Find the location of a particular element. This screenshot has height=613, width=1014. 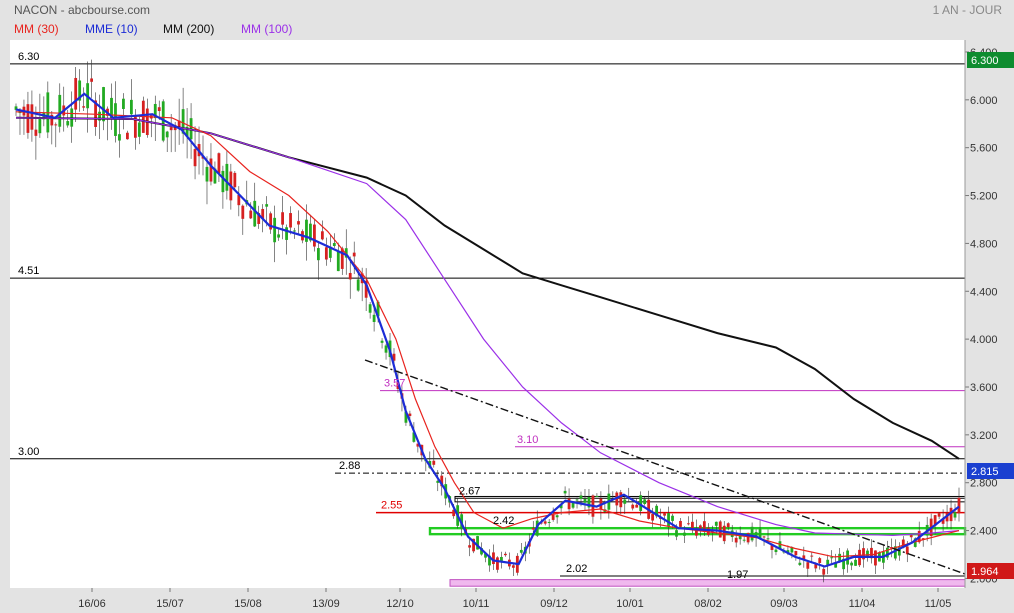

x-tick-label-10: 11/04 is located at coordinates (862, 604).